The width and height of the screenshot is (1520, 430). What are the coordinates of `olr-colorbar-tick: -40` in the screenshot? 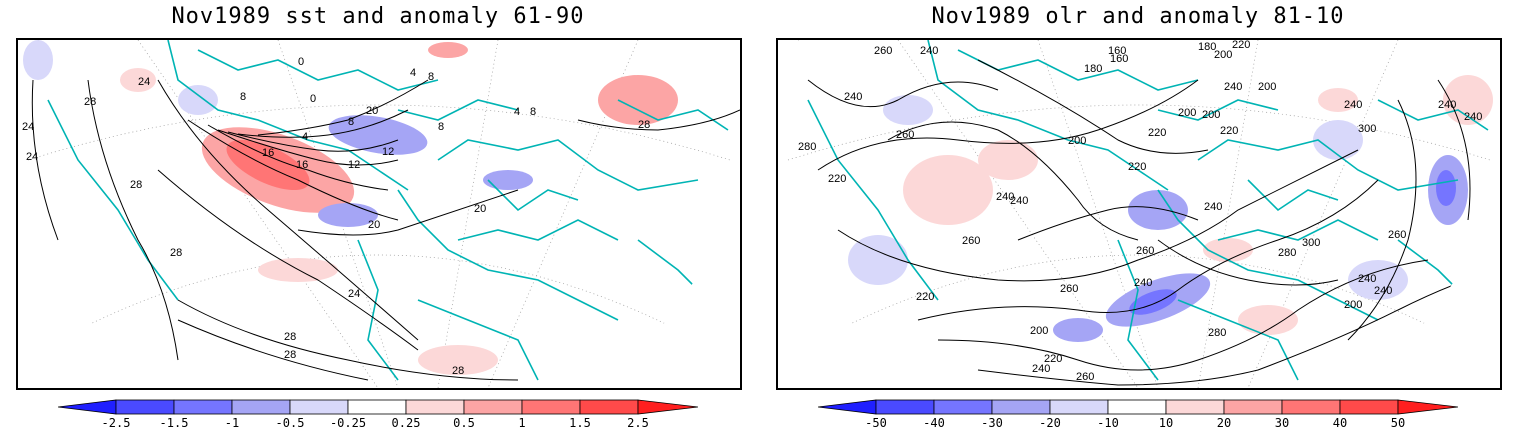 It's located at (934, 423).